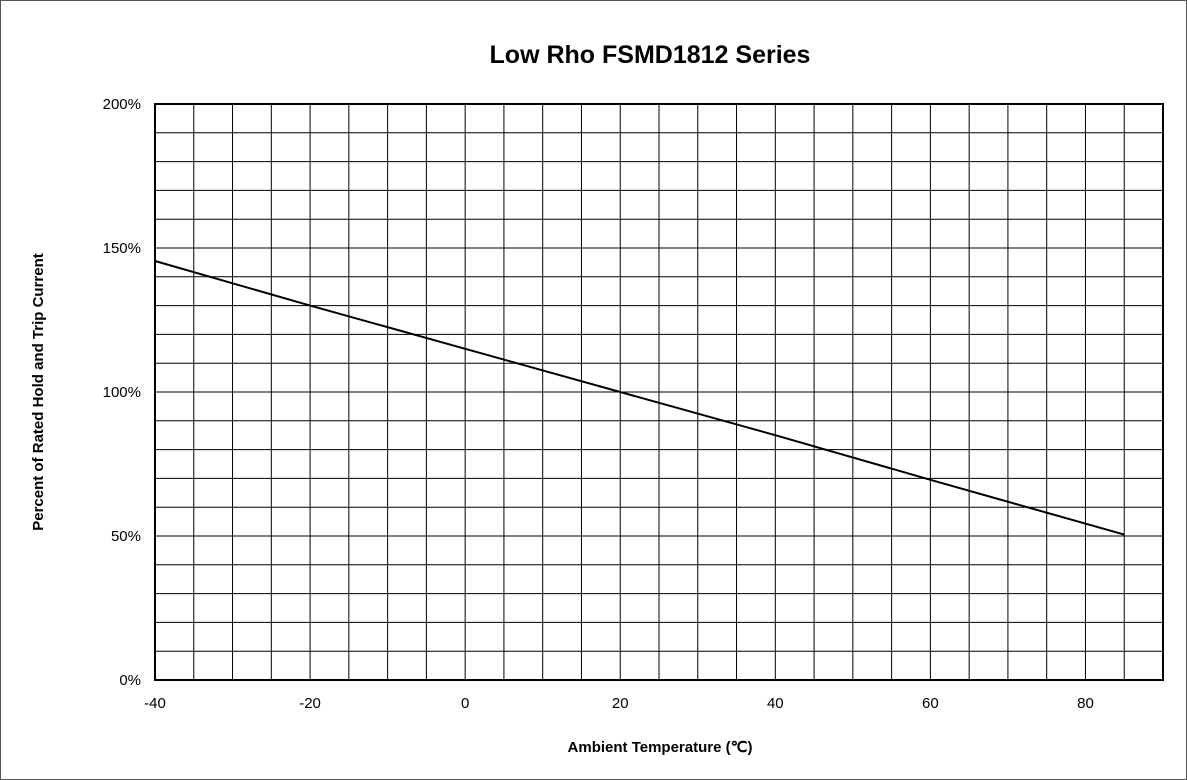 The width and height of the screenshot is (1187, 780). I want to click on y-tick-label: 100%, so click(122, 392).